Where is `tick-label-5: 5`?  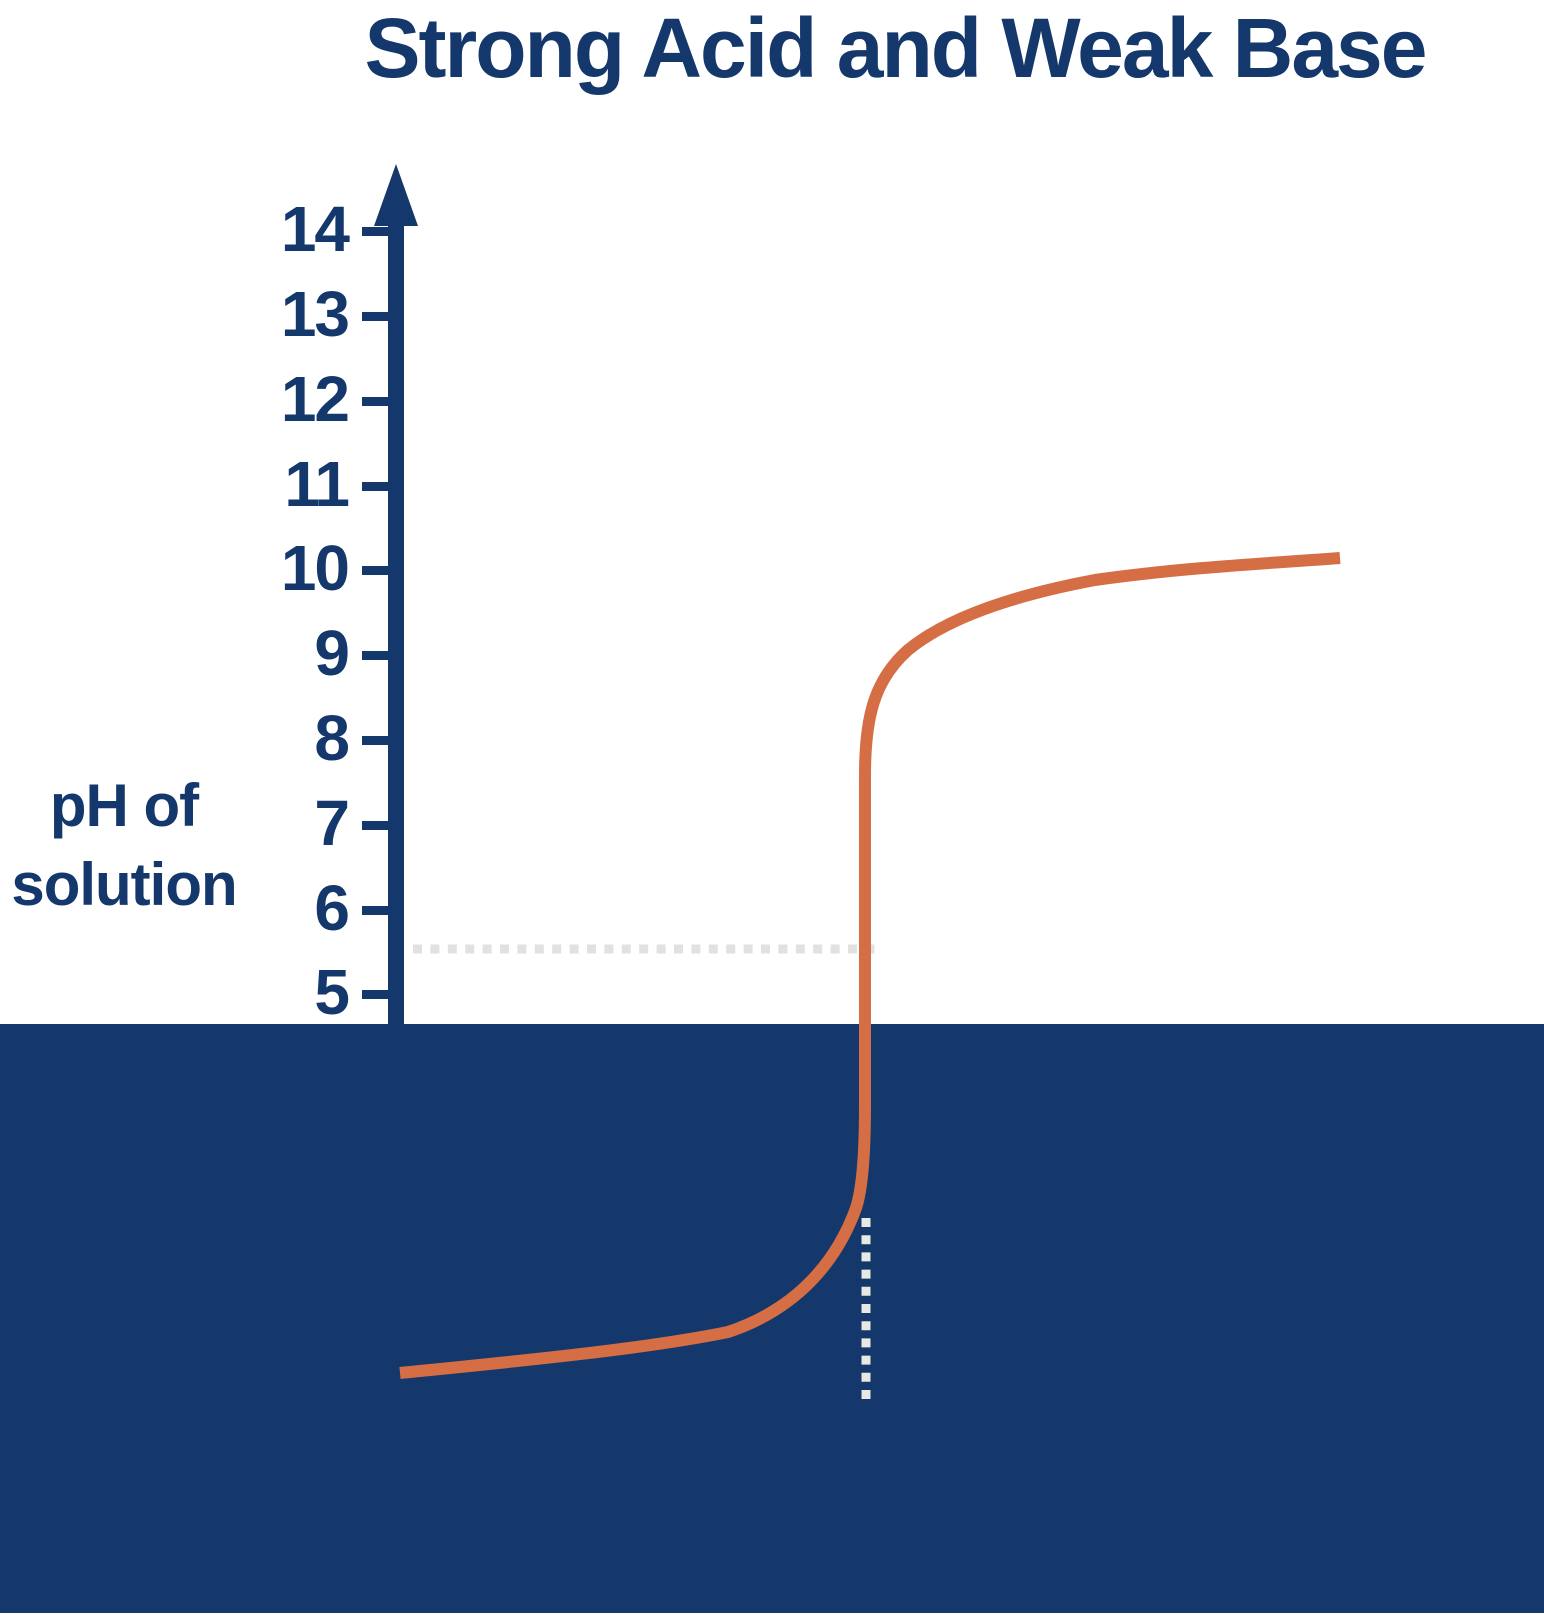 tick-label-5: 5 is located at coordinates (332, 992).